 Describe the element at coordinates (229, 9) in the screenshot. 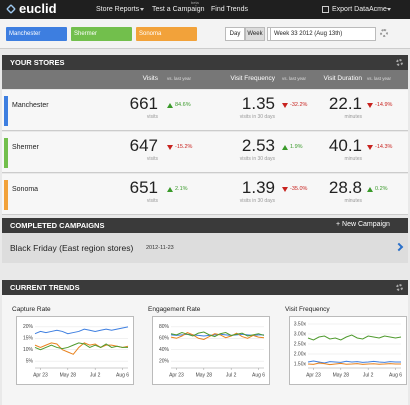

I see `nav-item: Find Trends` at that location.